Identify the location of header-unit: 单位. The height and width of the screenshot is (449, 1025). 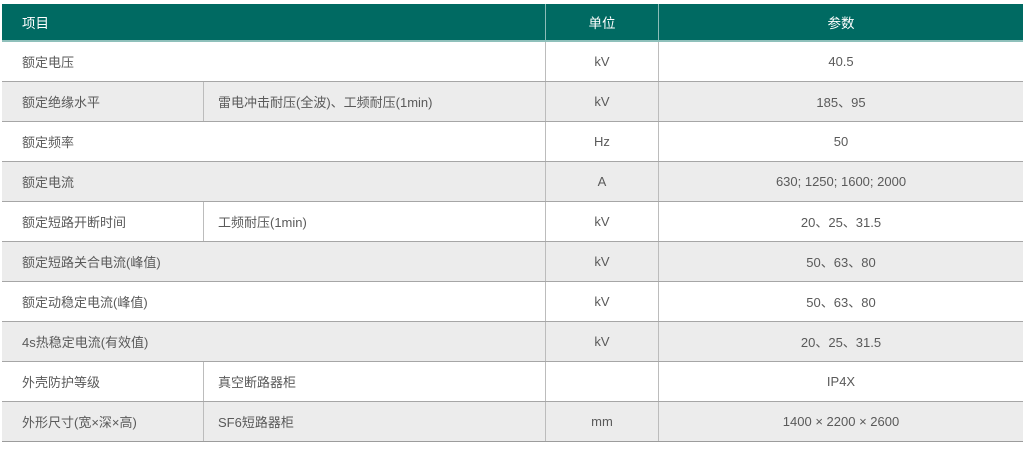
(601, 22).